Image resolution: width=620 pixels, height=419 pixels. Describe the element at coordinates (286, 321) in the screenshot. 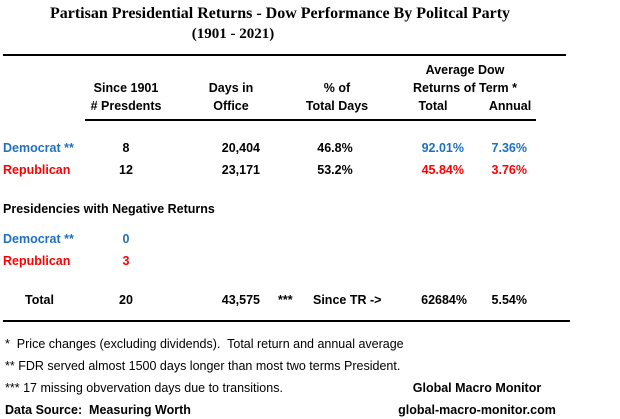

I see `bottom-rule` at that location.